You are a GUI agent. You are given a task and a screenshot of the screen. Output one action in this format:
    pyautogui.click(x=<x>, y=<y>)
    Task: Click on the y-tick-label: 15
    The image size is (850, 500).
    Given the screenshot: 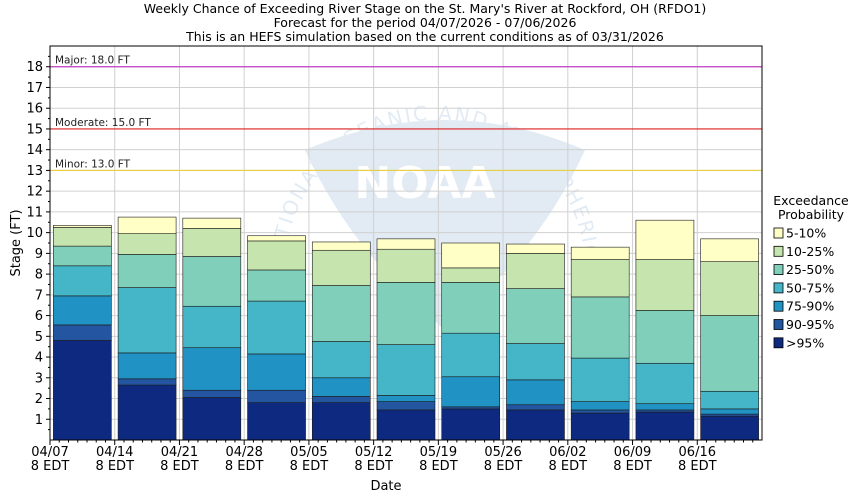 What is the action you would take?
    pyautogui.click(x=34, y=129)
    